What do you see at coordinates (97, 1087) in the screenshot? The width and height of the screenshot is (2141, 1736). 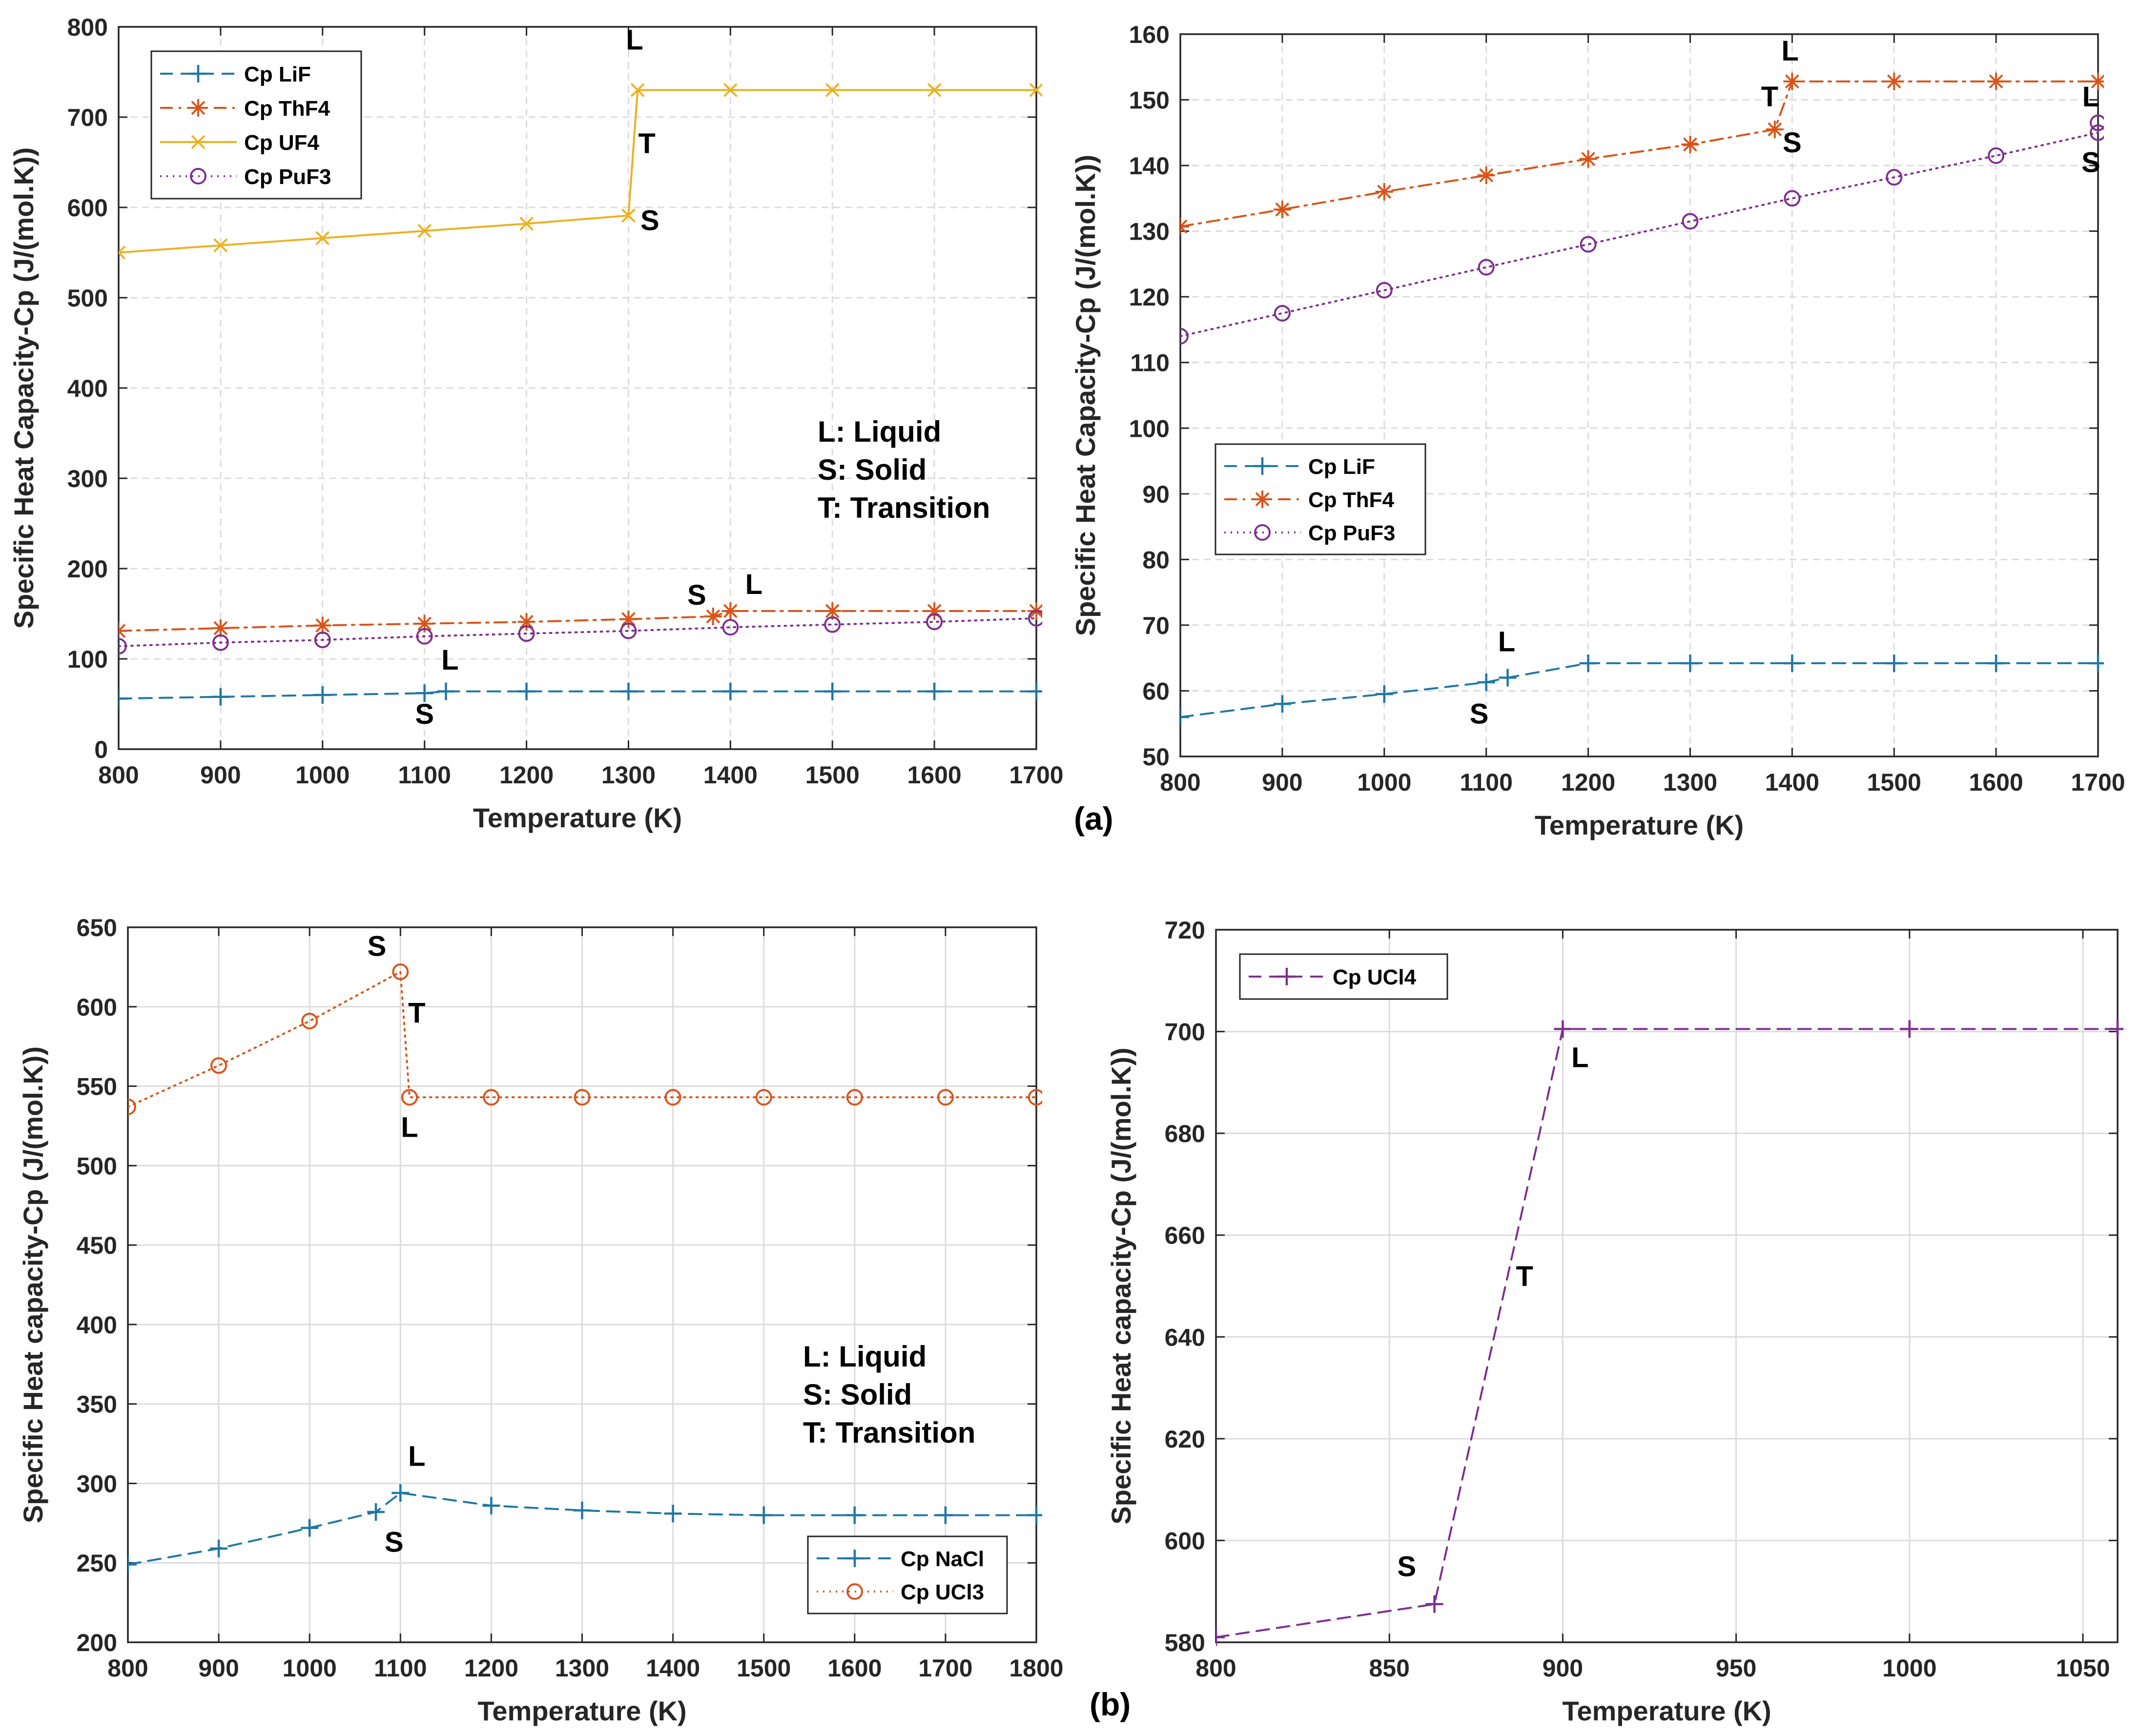 I see `y-tick-label: 550` at bounding box center [97, 1087].